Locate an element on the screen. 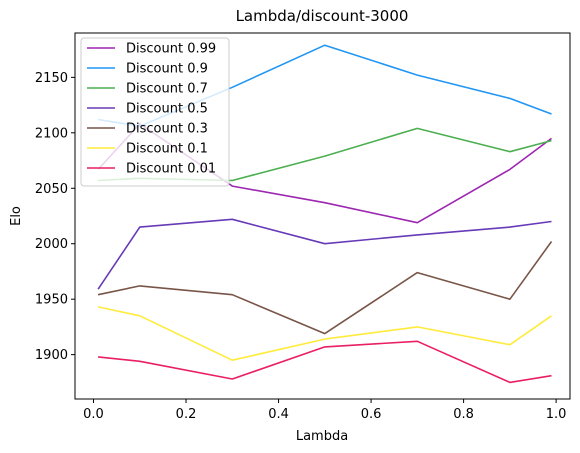 The image size is (580, 453). legend-label: Discount 0.1 is located at coordinates (167, 149).